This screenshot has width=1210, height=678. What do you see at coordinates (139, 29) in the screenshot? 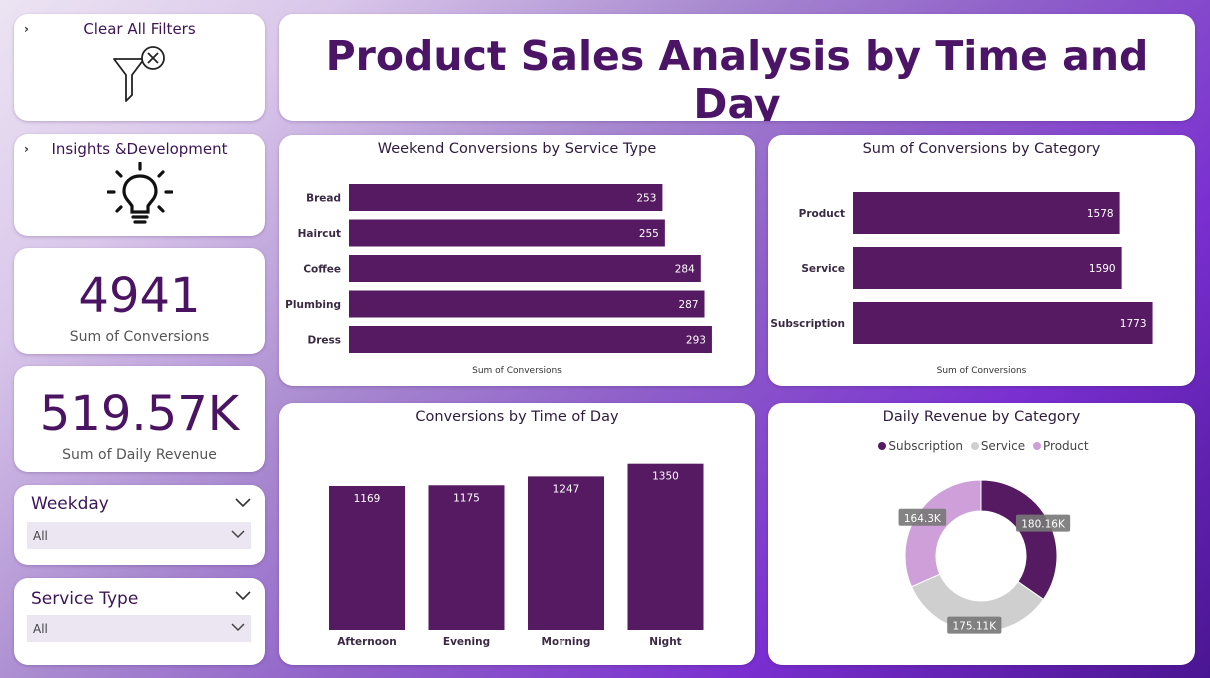
I see `clear-filters-label: Clear All Filters` at bounding box center [139, 29].